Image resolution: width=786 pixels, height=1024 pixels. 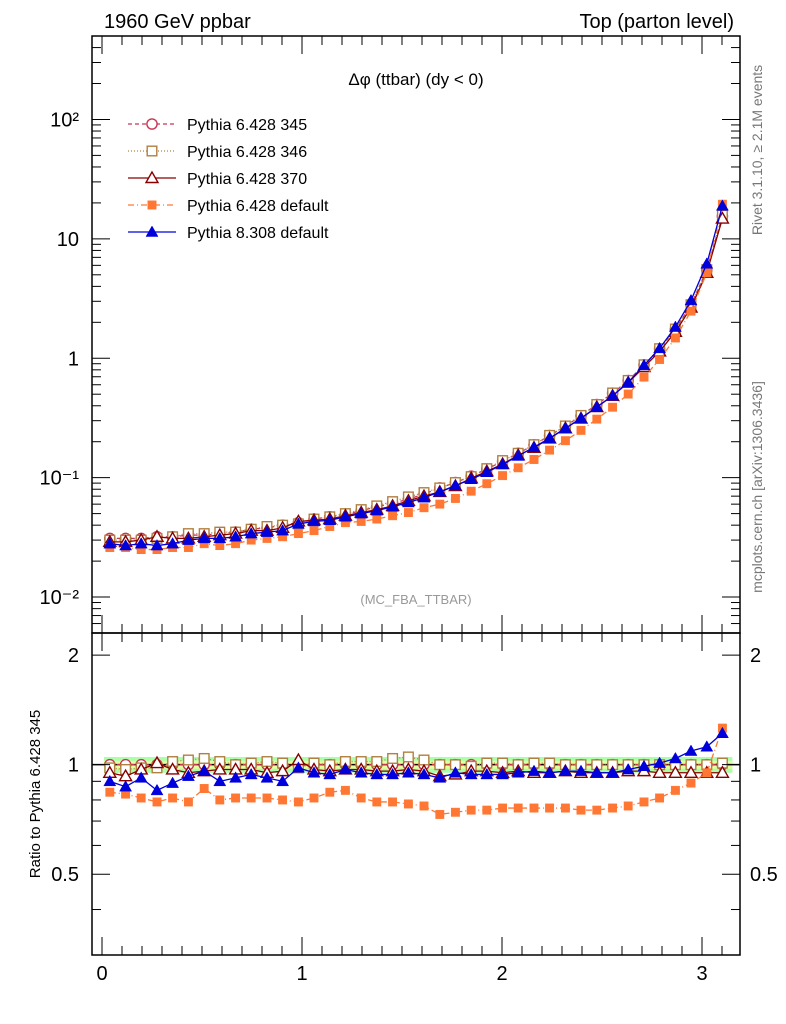 I want to click on main-ytick-label: 10, so click(x=68, y=240).